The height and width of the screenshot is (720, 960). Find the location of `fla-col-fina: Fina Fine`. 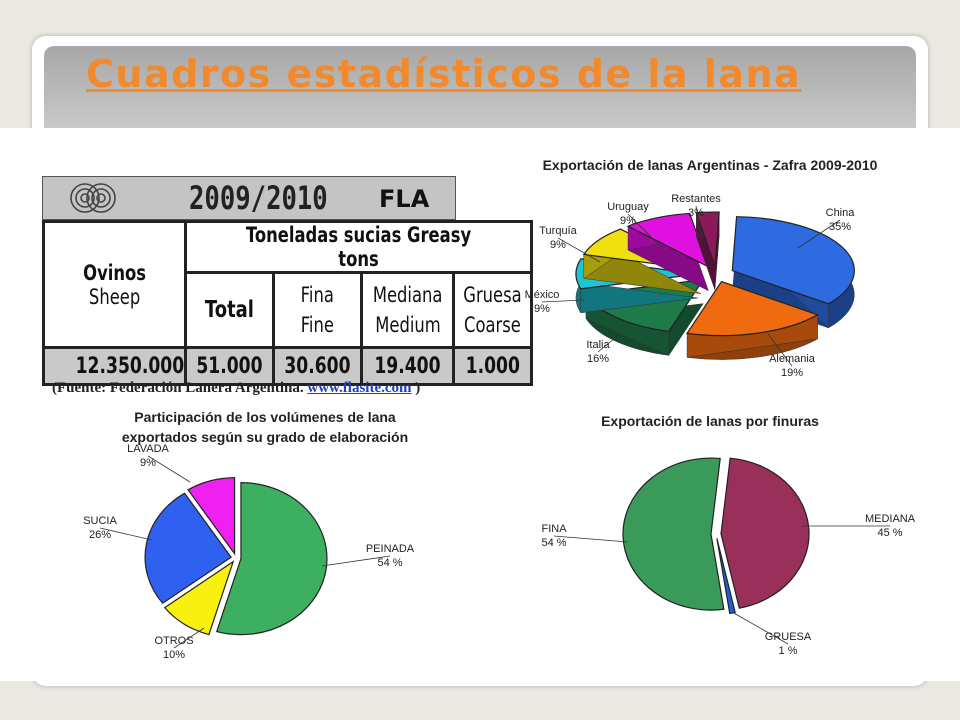

fla-col-fina: Fina Fine is located at coordinates (317, 310).